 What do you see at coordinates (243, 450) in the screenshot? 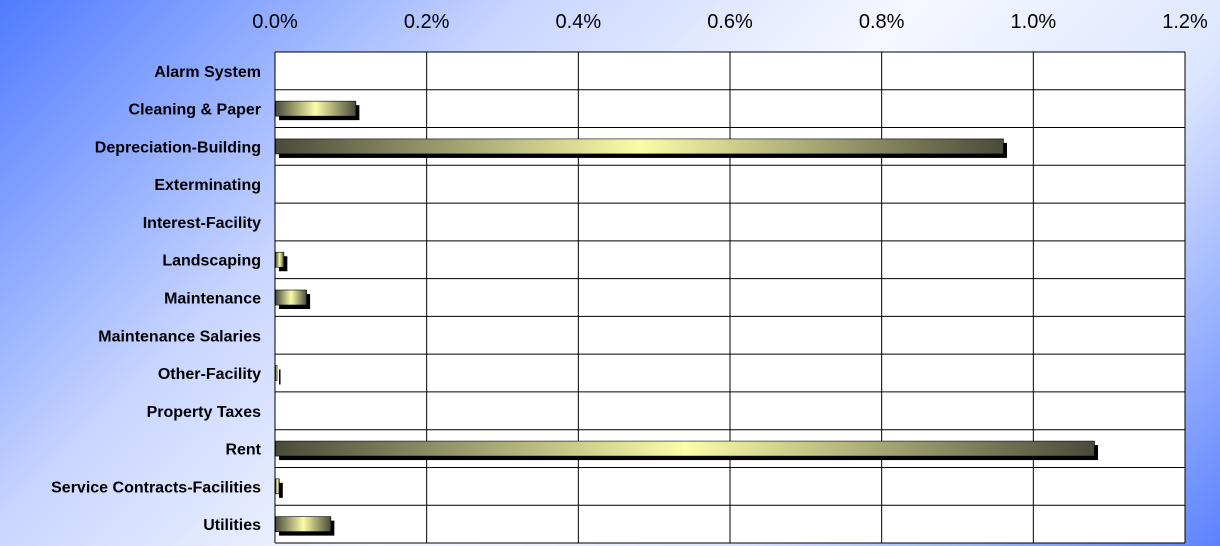
I see `category-label: Rent` at bounding box center [243, 450].